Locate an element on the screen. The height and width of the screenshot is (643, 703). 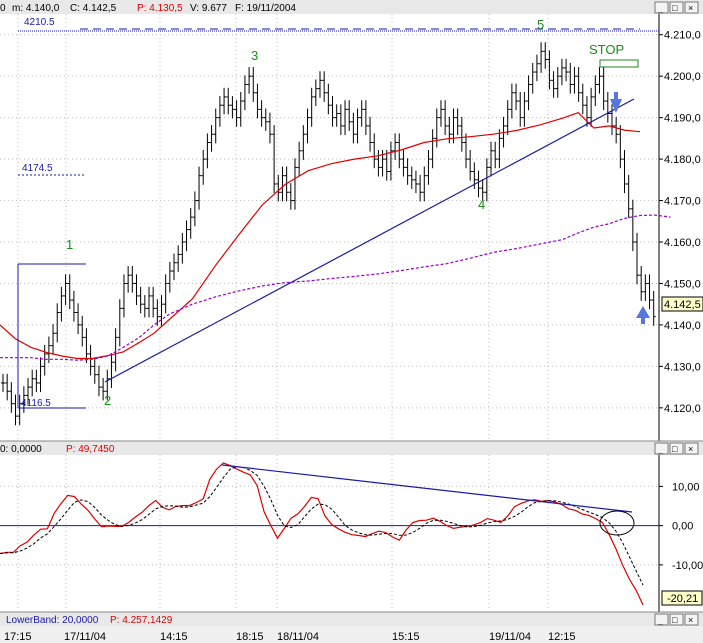
close-button is located at coordinates (691, 7).